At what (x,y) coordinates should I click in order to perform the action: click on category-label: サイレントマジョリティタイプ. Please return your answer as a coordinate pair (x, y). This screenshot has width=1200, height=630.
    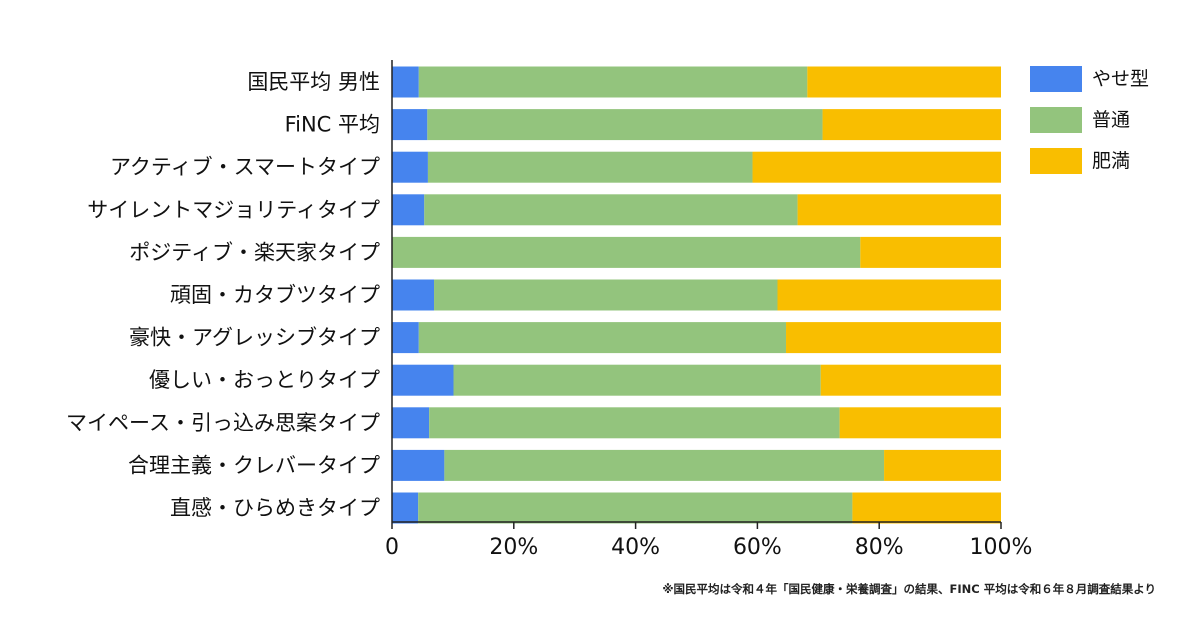
    Looking at the image, I should click on (233, 210).